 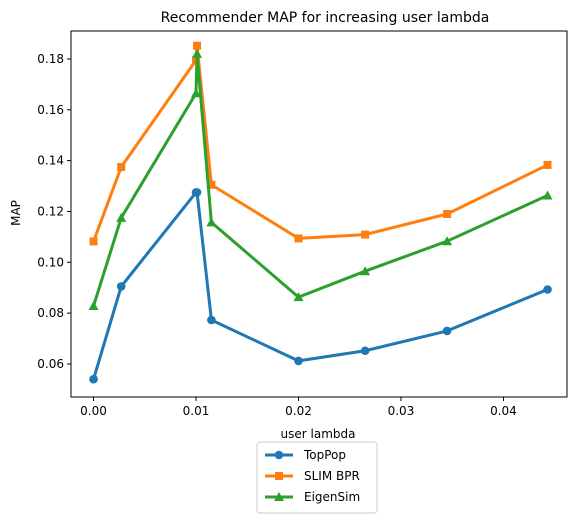 What do you see at coordinates (50, 313) in the screenshot?
I see `y-tick-label: 0.08` at bounding box center [50, 313].